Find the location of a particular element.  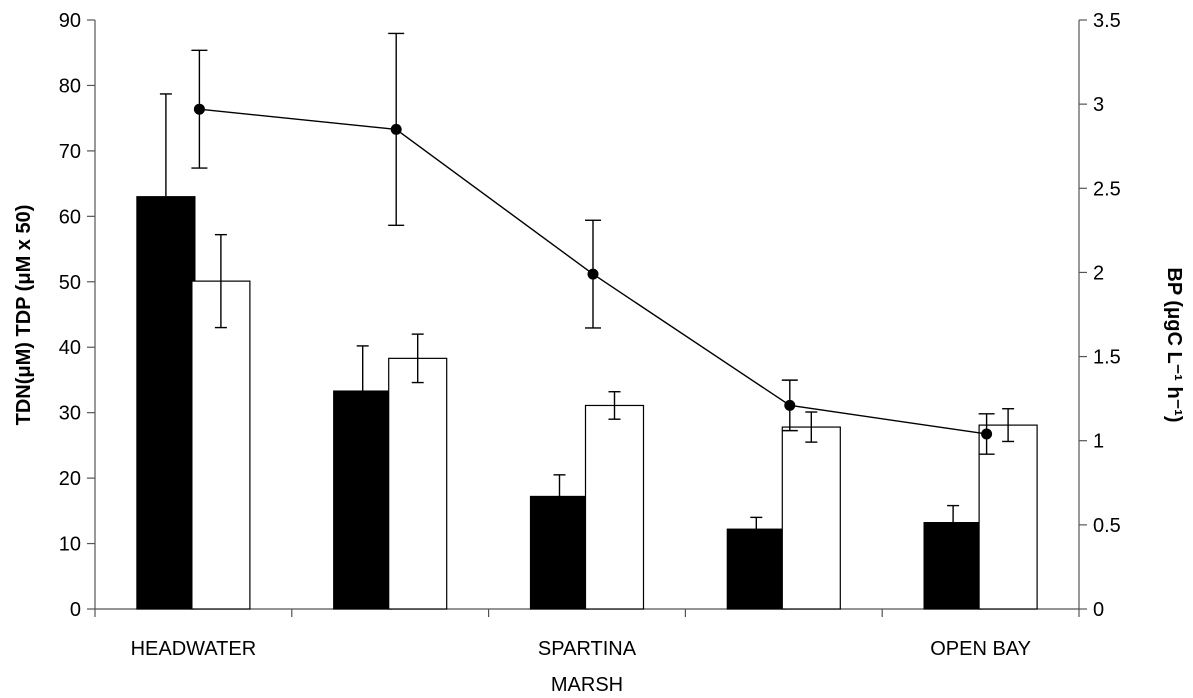

y-tick-label-left: 10 is located at coordinates (70, 545).